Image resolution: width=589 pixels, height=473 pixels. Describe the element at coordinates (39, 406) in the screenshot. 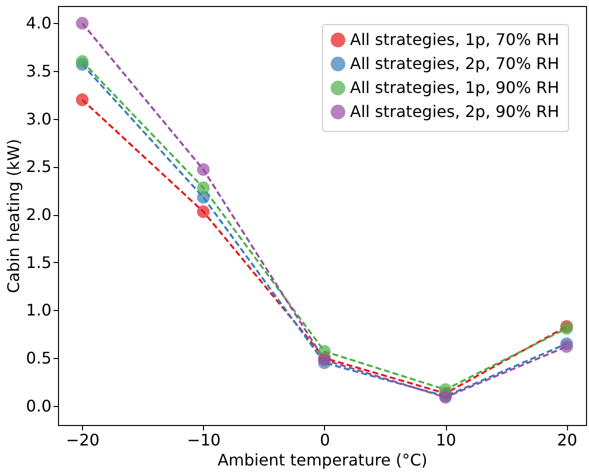

I see `y-tick-label: 0.0` at that location.